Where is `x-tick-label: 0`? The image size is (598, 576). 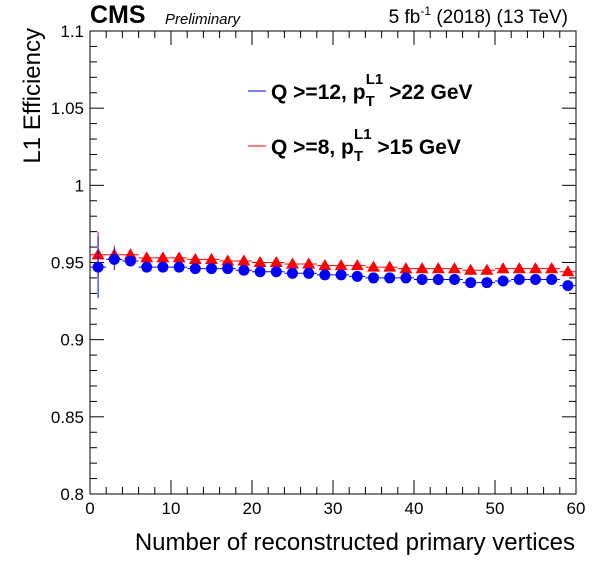
x-tick-label: 0 is located at coordinates (89, 508).